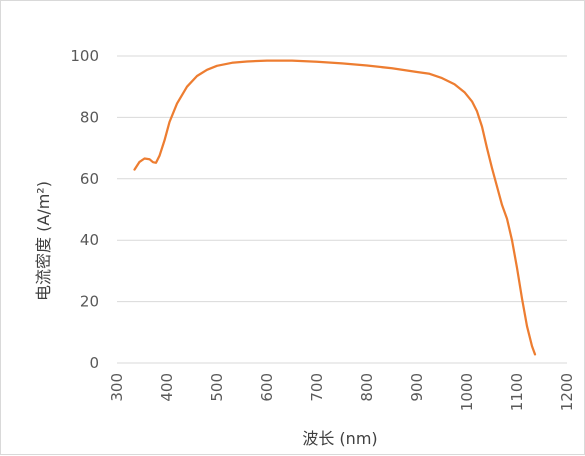 The image size is (585, 456). What do you see at coordinates (117, 387) in the screenshot?
I see `x-tick-label: 300` at bounding box center [117, 387].